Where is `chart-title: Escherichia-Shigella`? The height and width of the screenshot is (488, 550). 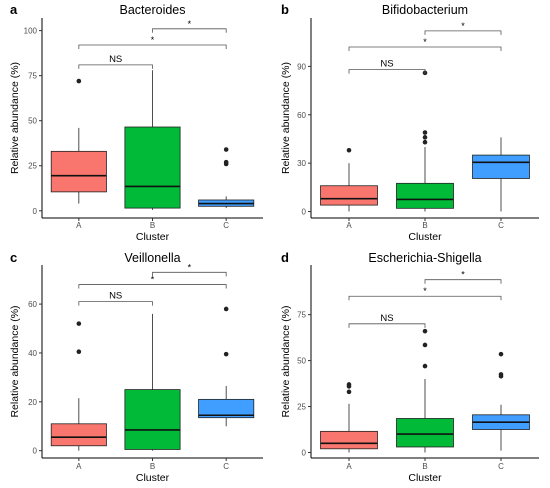
chart-title: Escherichia-Shigella is located at coordinates (424, 258).